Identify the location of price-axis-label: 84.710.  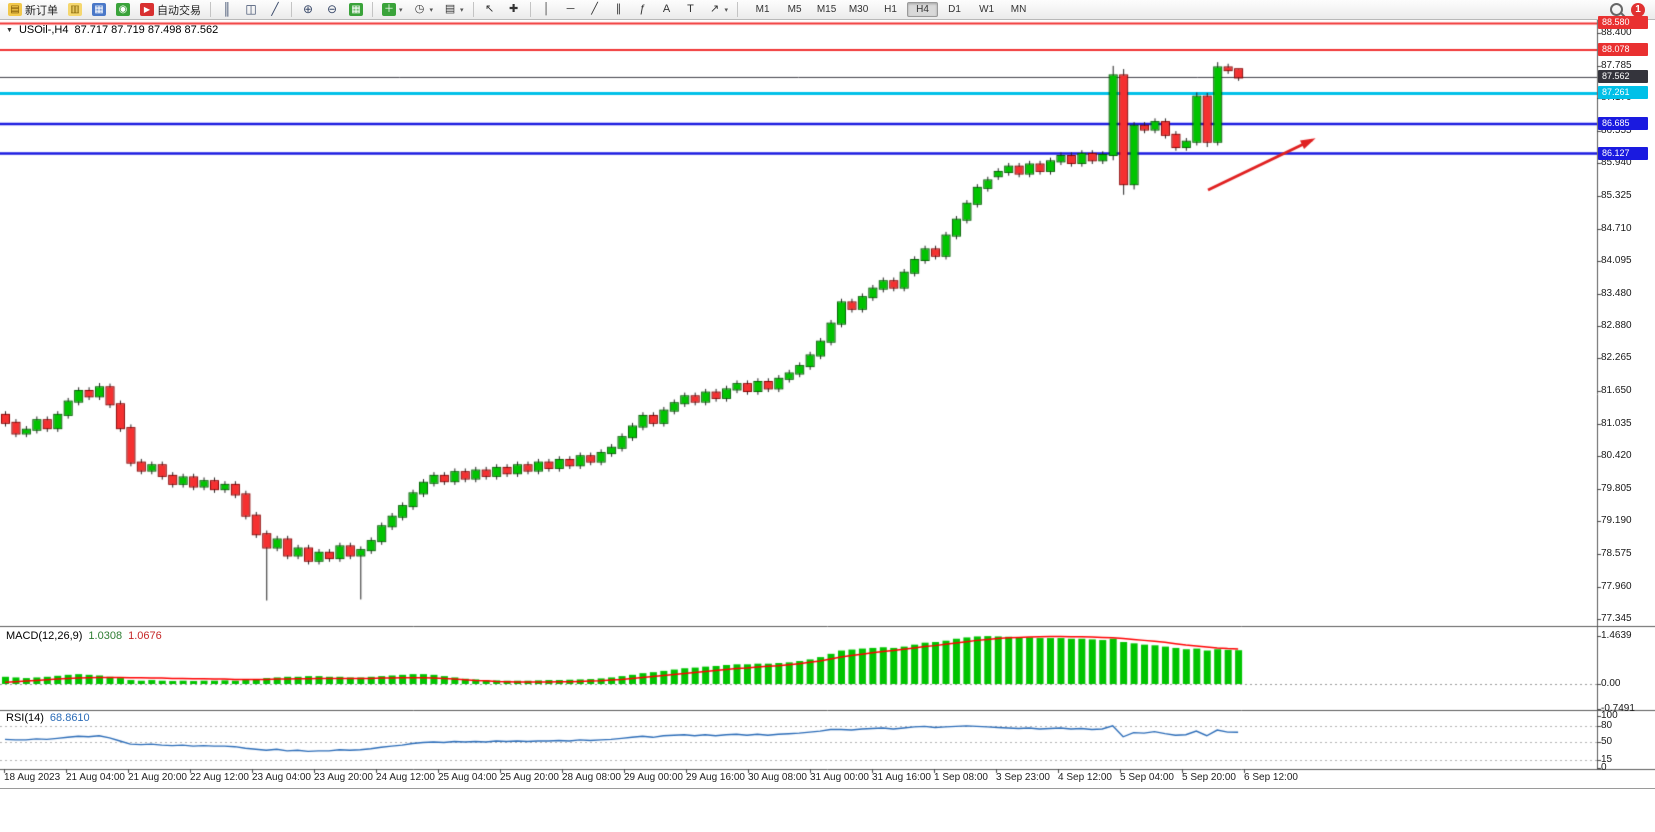
(1616, 228).